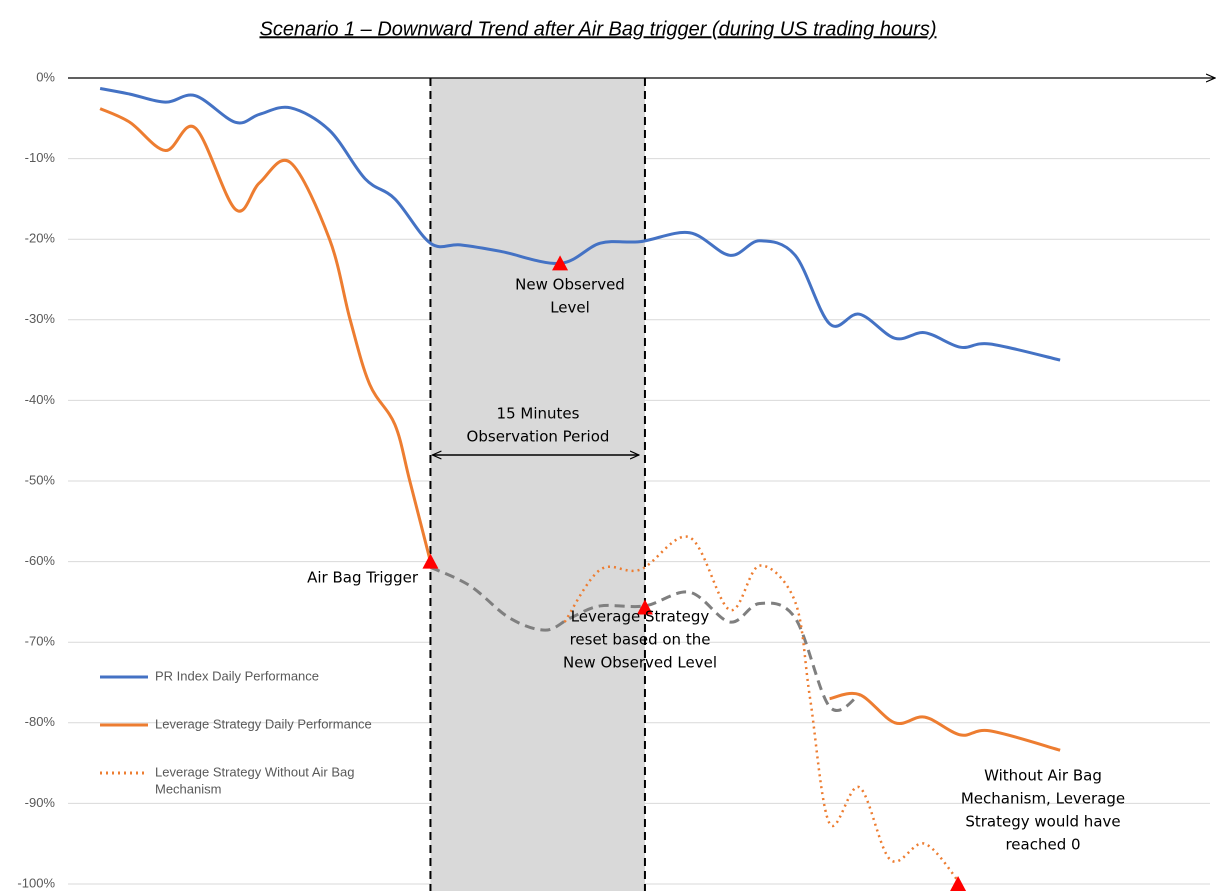 This screenshot has height=891, width=1223. I want to click on legend-label: Mechanism, so click(188, 788).